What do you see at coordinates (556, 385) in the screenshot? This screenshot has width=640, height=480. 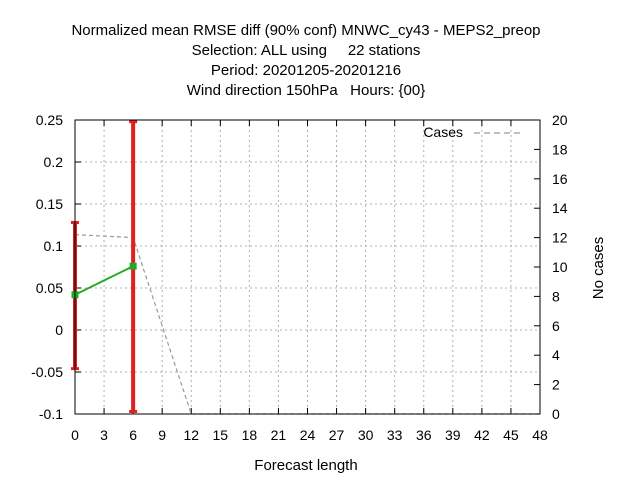 I see `y2-tick-label: 2` at bounding box center [556, 385].